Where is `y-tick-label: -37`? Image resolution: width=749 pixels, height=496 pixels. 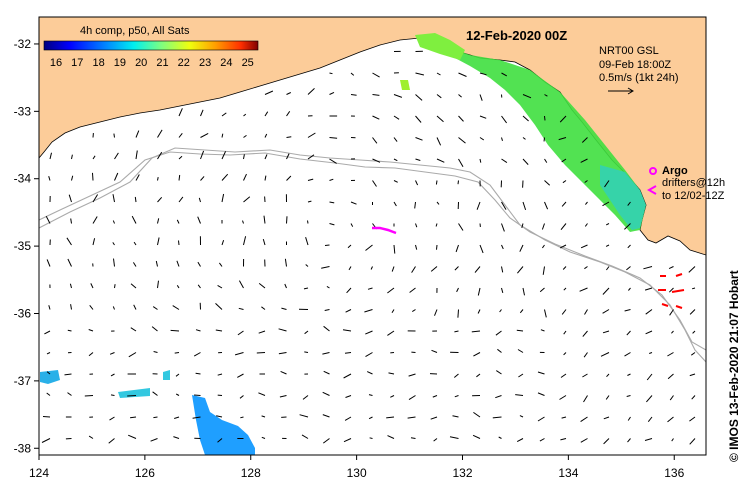 y-tick-label: -37 is located at coordinates (23, 381).